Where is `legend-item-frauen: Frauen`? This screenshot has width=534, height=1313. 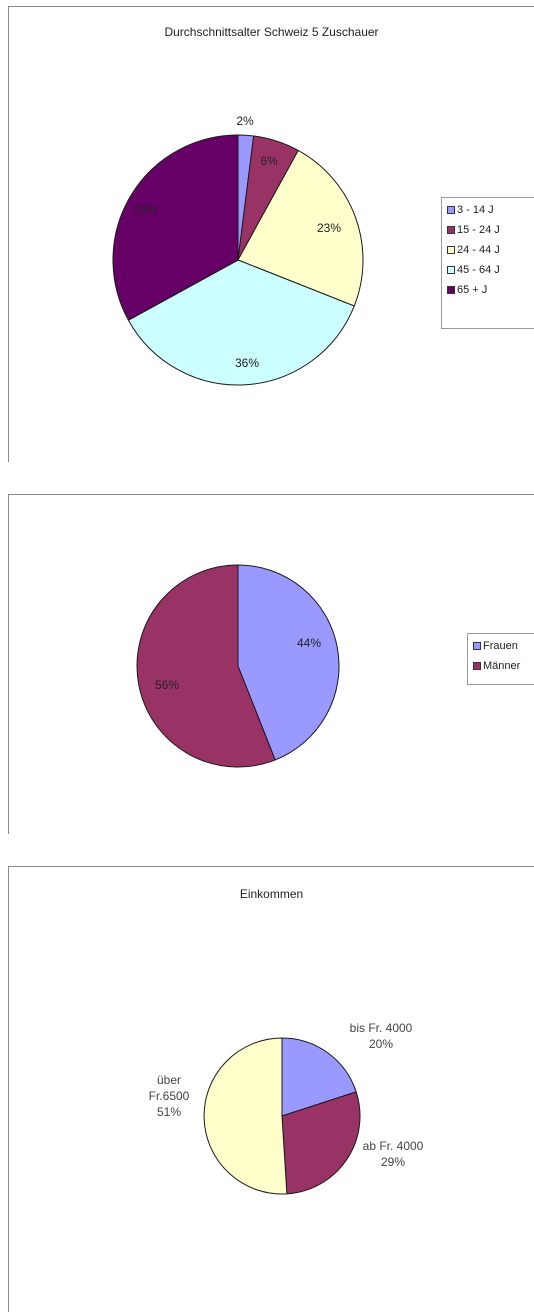
legend-item-frauen: Frauen is located at coordinates (501, 646).